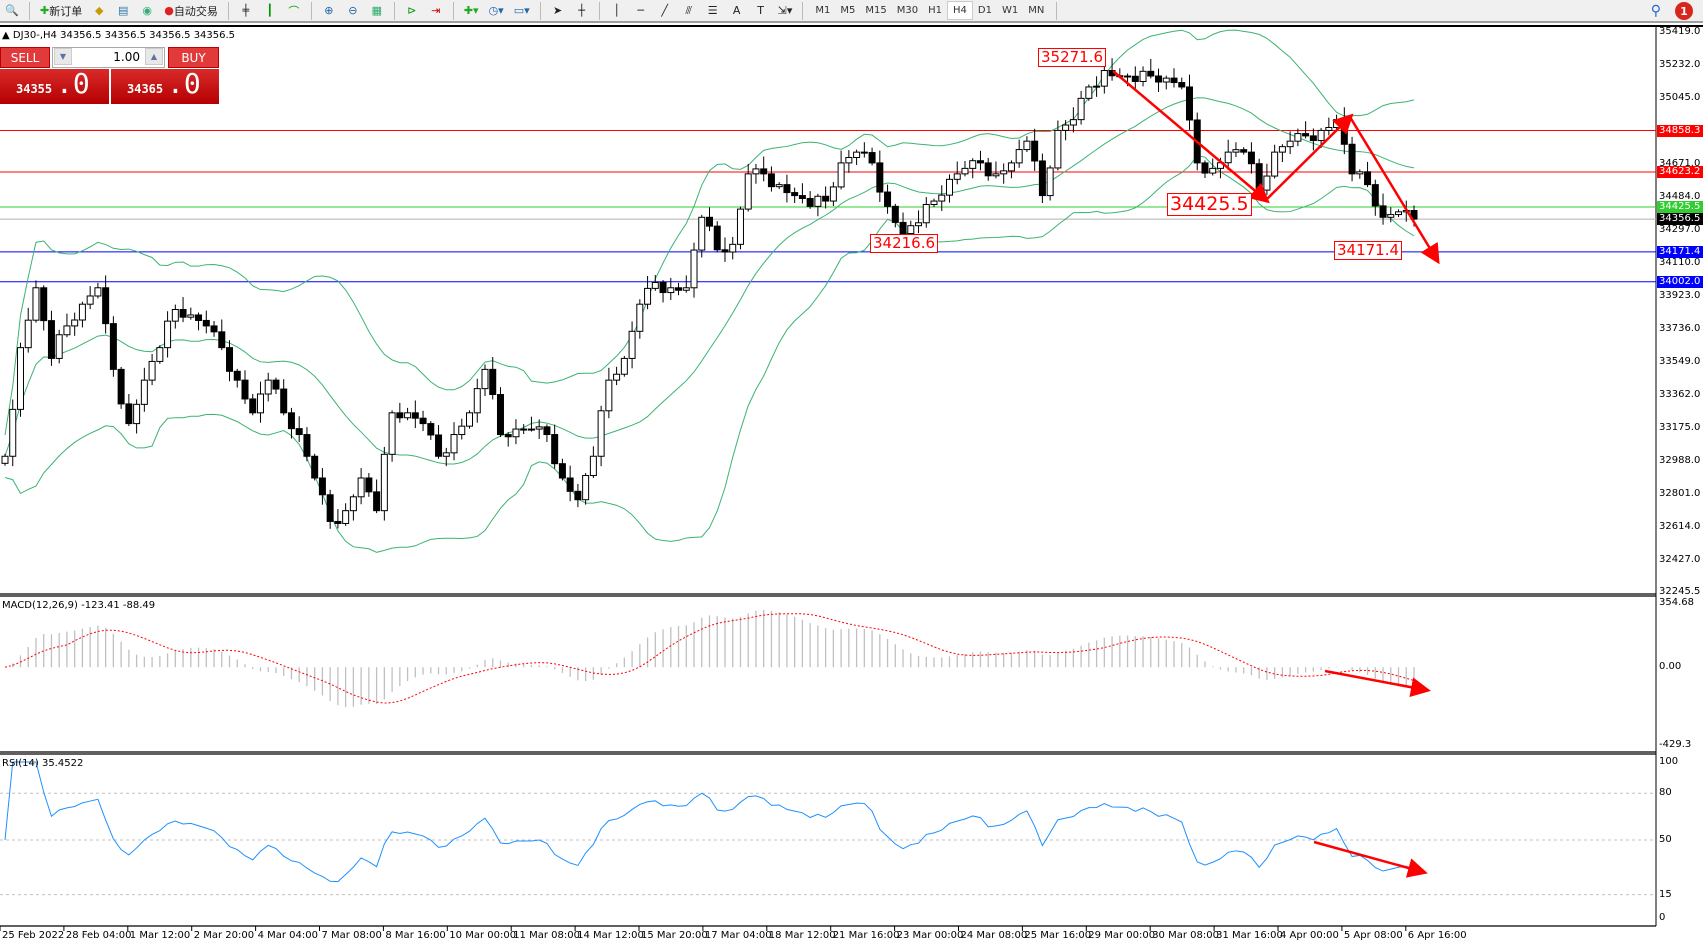  Describe the element at coordinates (7, 35) in the screenshot. I see `collapse-icon: ▲` at that location.